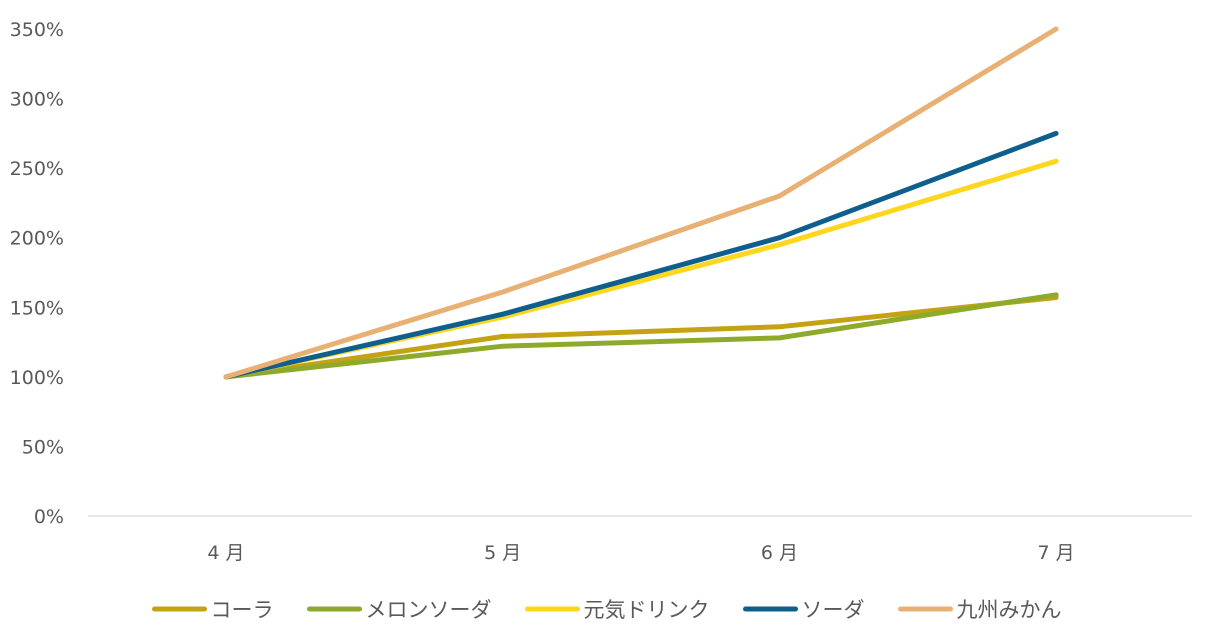 Image resolution: width=1216 pixels, height=640 pixels. What do you see at coordinates (242, 610) in the screenshot?
I see `legend-label: コーラ` at bounding box center [242, 610].